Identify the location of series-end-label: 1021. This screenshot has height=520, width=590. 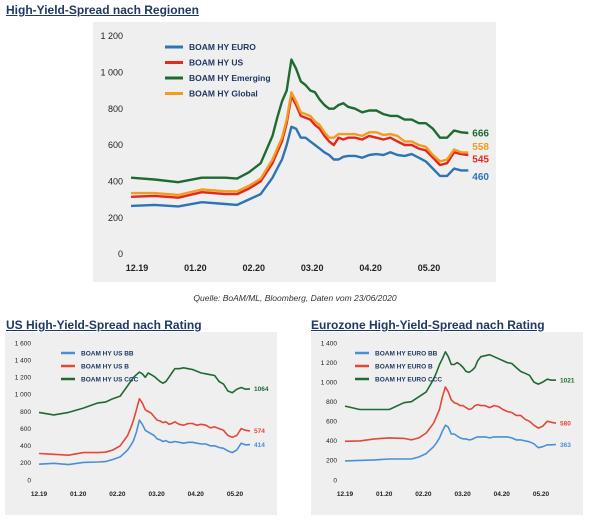
(567, 380).